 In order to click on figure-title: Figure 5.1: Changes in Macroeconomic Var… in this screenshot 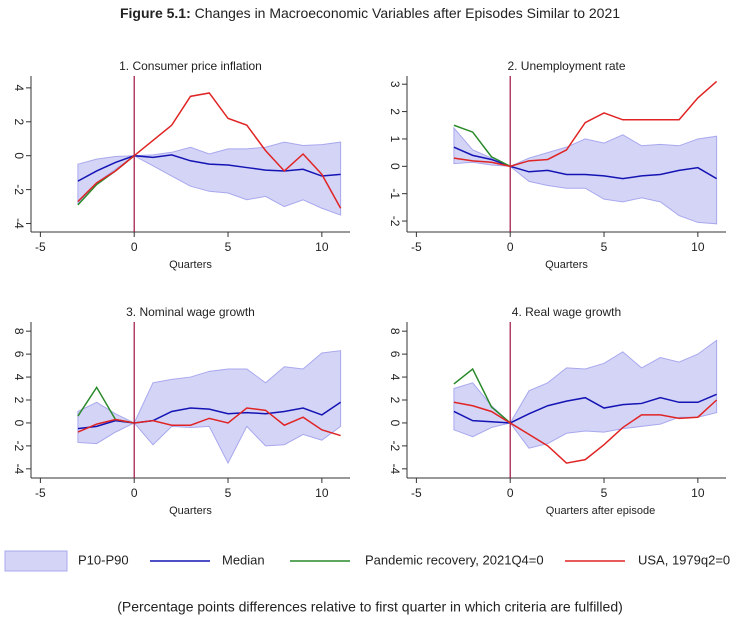, I will do `click(370, 13)`.